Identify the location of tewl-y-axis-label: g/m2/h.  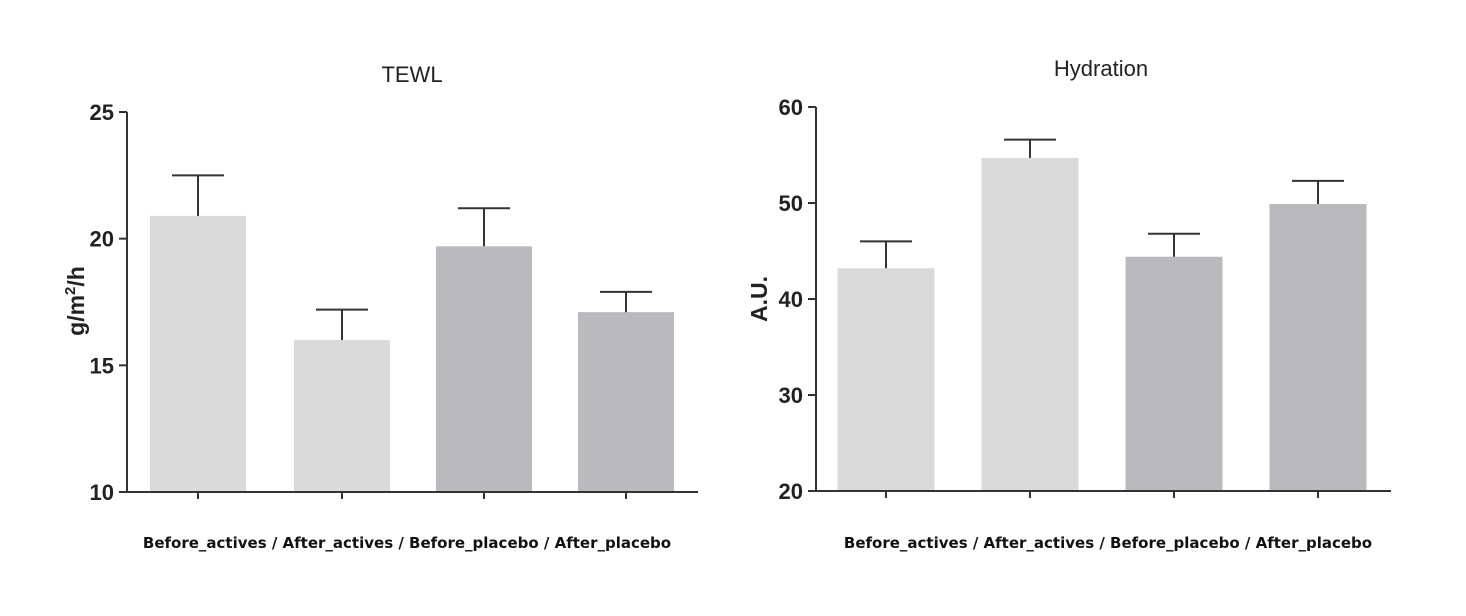
(75, 301).